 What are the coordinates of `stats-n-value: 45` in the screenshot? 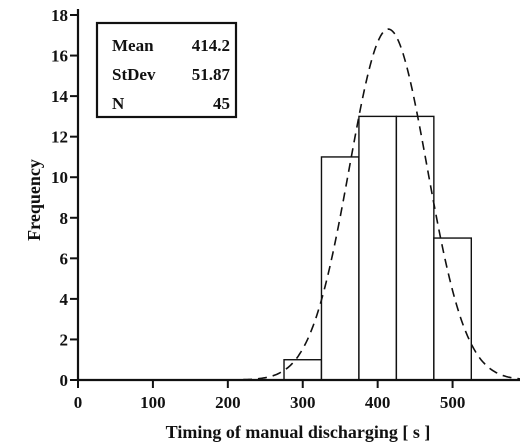 It's located at (221, 103).